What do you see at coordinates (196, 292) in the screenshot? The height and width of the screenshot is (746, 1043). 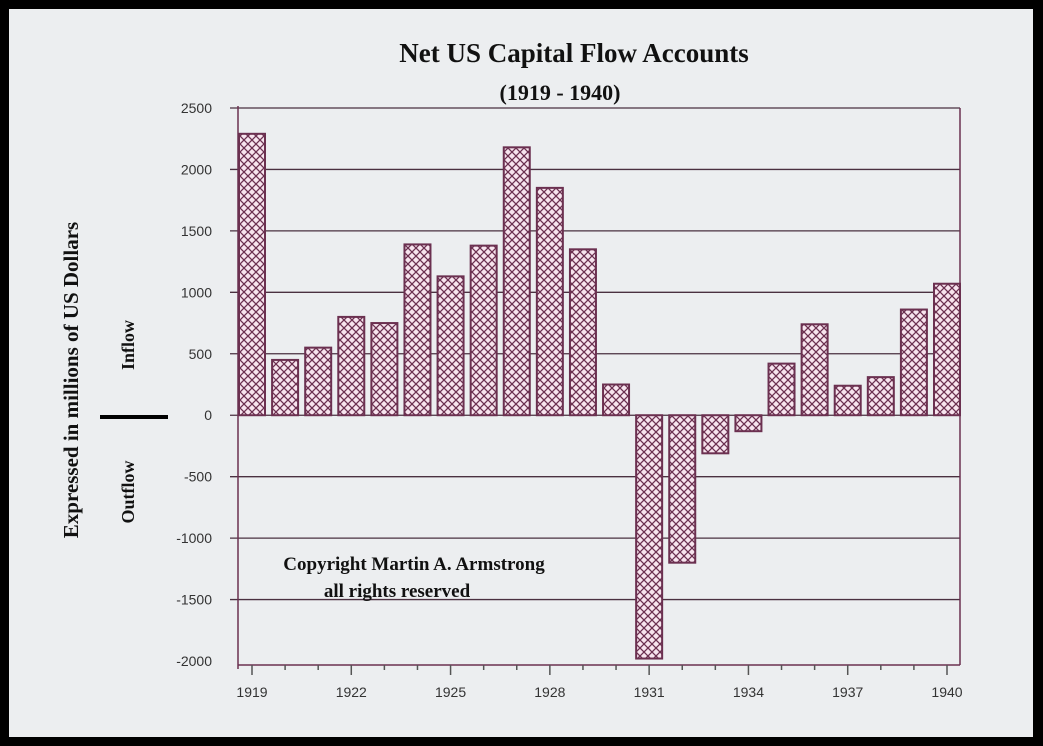 I see `y-tick-label: 1000` at bounding box center [196, 292].